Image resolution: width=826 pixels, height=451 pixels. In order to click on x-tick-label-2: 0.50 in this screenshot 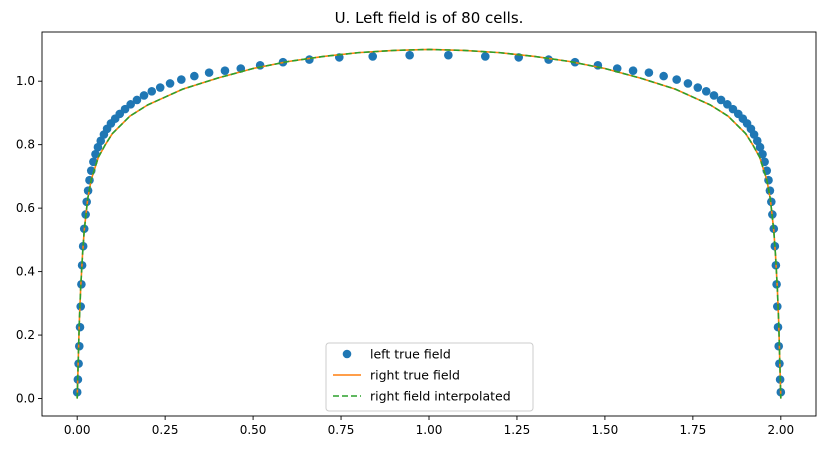, I will do `click(253, 430)`.